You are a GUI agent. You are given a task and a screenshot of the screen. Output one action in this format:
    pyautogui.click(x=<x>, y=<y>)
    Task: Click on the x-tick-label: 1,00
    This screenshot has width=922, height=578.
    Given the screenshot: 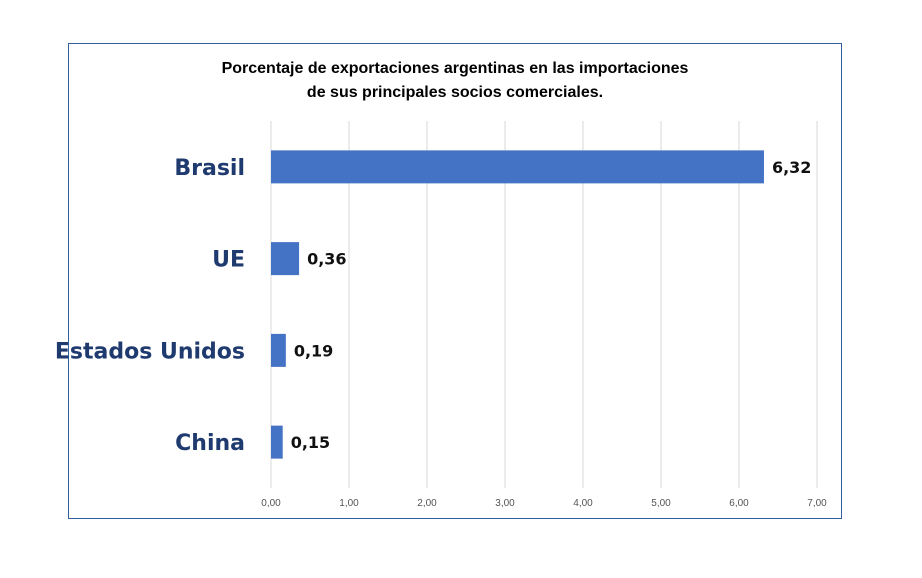 What is the action you would take?
    pyautogui.click(x=349, y=503)
    